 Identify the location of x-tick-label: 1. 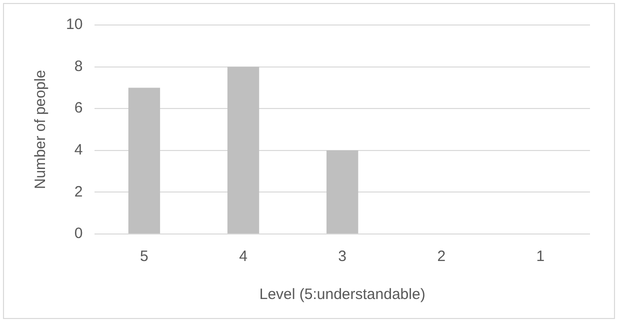
(540, 257).